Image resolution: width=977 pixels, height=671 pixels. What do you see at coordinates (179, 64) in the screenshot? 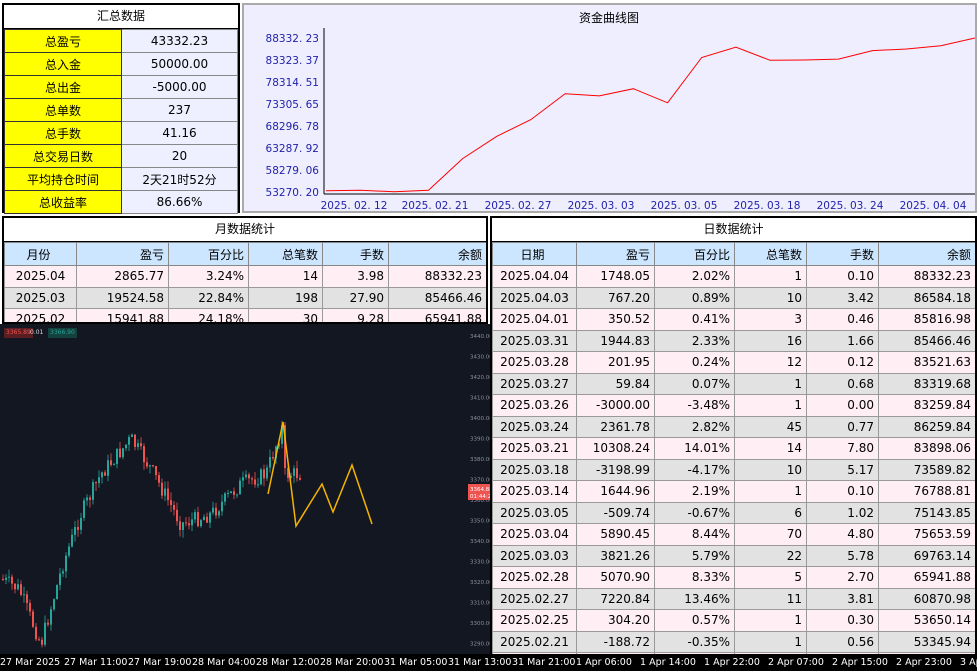
I see `summary-value: 50000.00` at bounding box center [179, 64].